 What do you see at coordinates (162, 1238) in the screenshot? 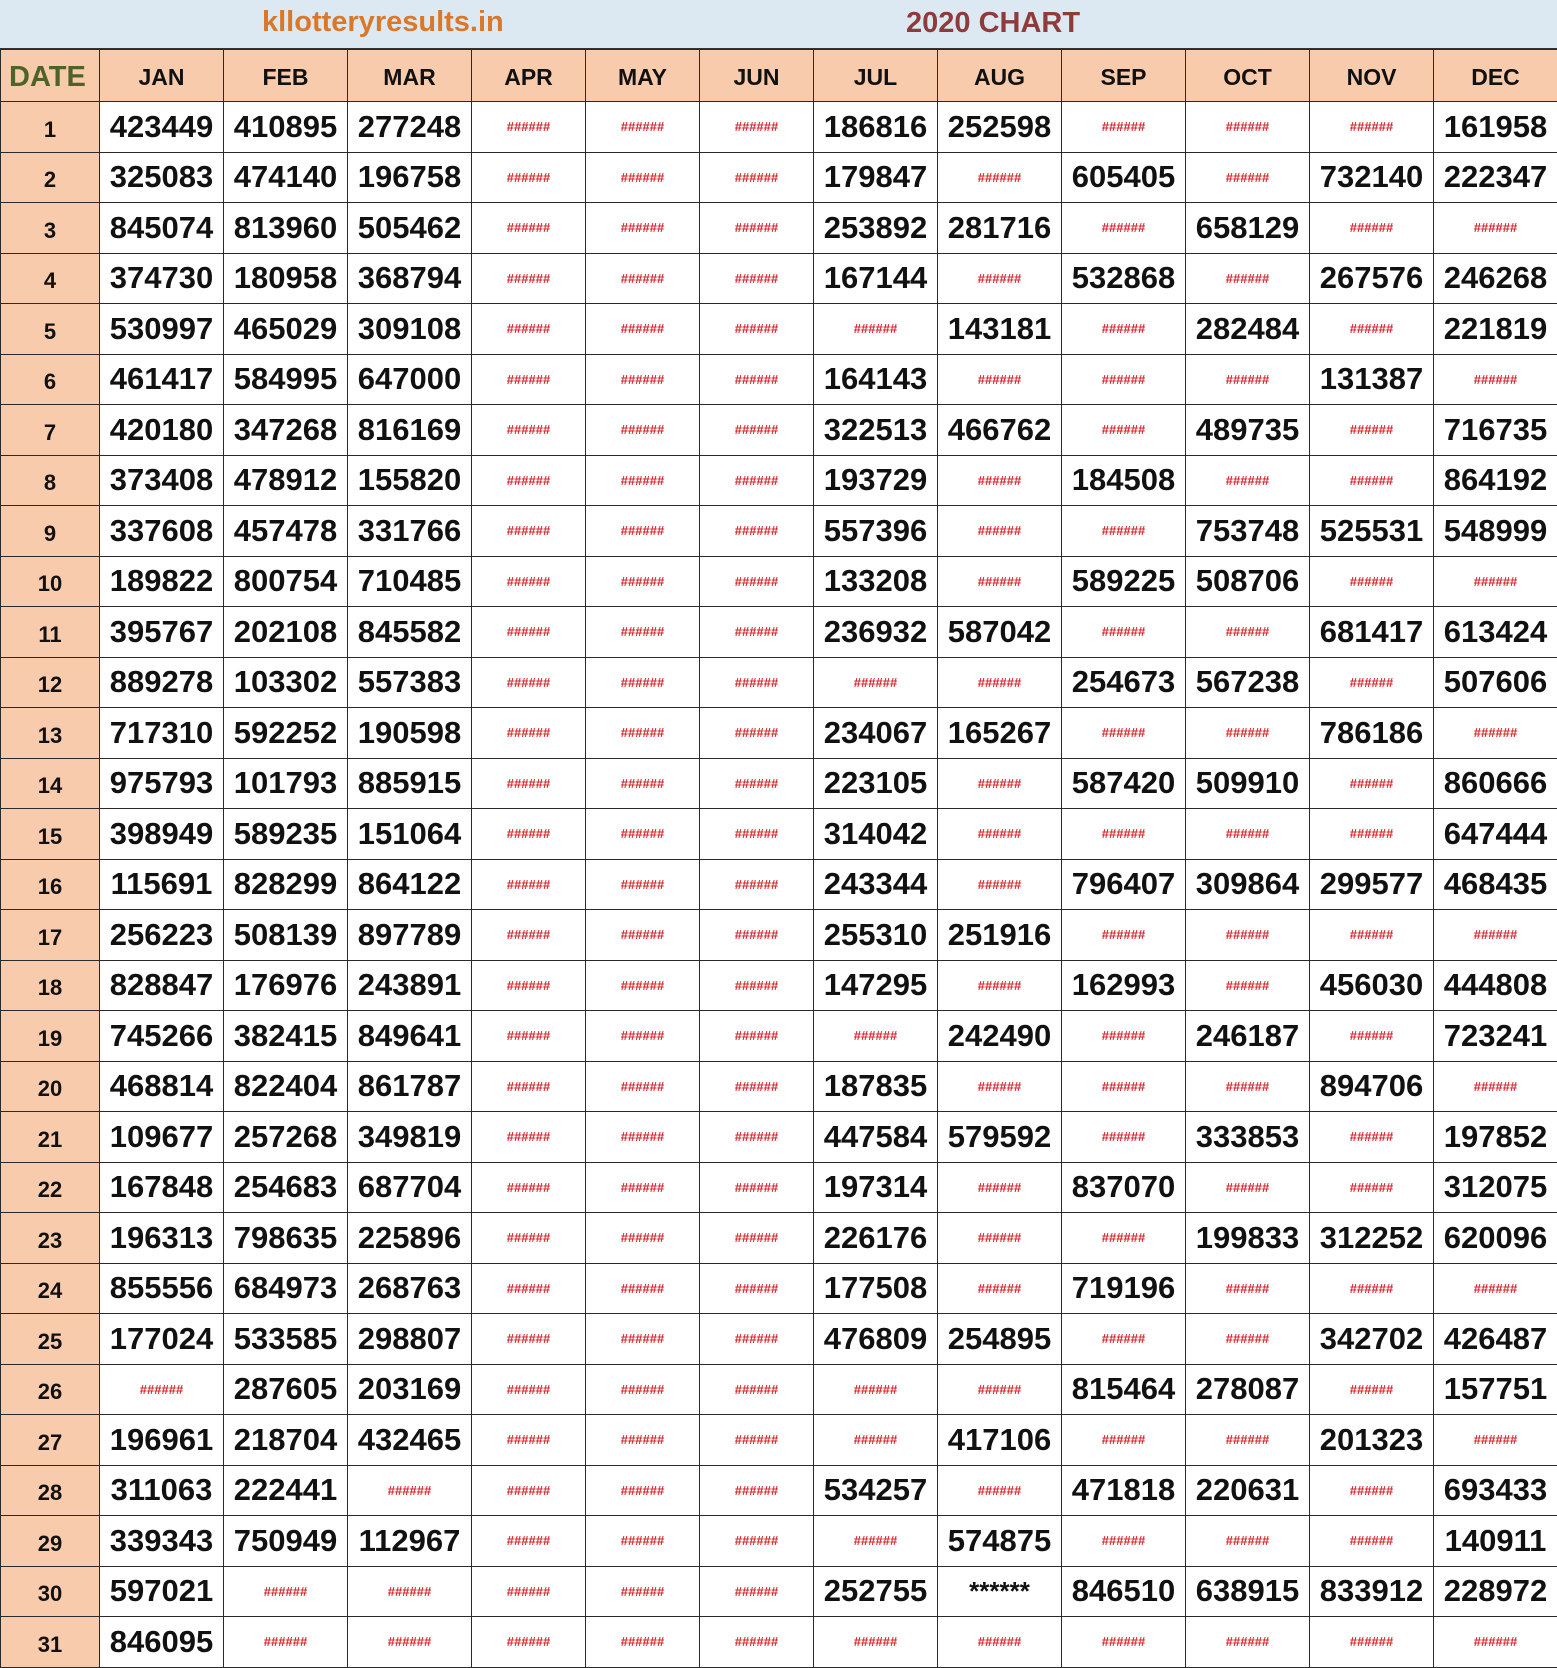
I see `result-cell: 196313` at bounding box center [162, 1238].